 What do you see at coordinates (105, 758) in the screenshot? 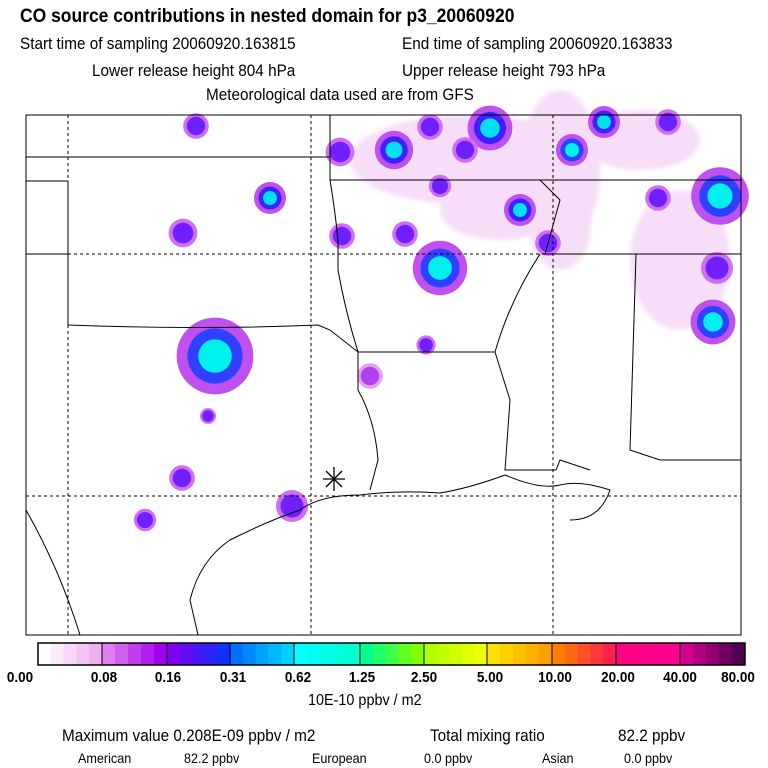
I see `american-label: American` at bounding box center [105, 758].